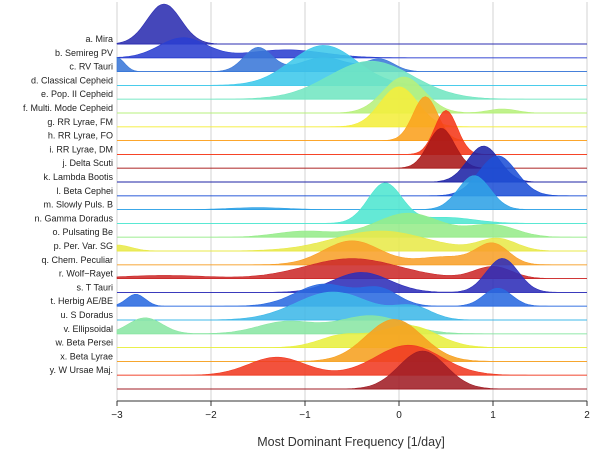 This screenshot has height=466, width=610. I want to click on row-label: j. Delta Scuti, so click(87, 163).